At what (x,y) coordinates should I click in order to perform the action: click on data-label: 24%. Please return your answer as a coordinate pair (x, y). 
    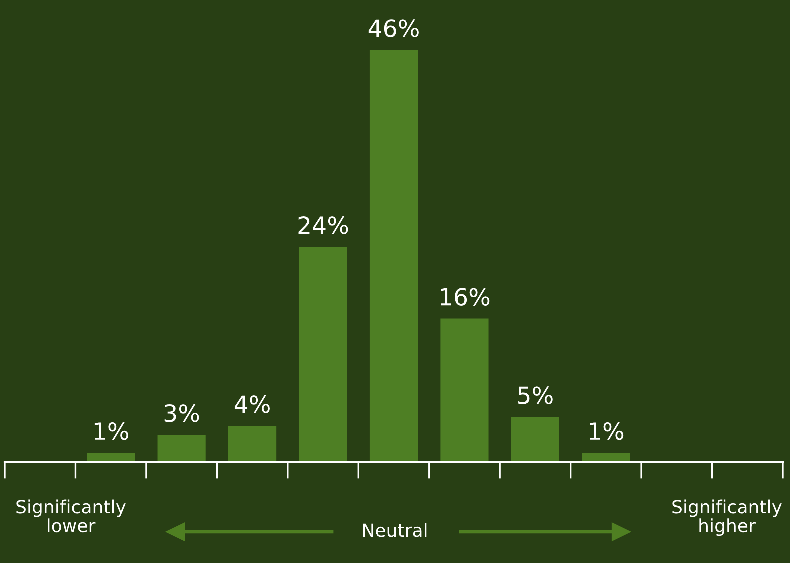
    Looking at the image, I should click on (323, 225).